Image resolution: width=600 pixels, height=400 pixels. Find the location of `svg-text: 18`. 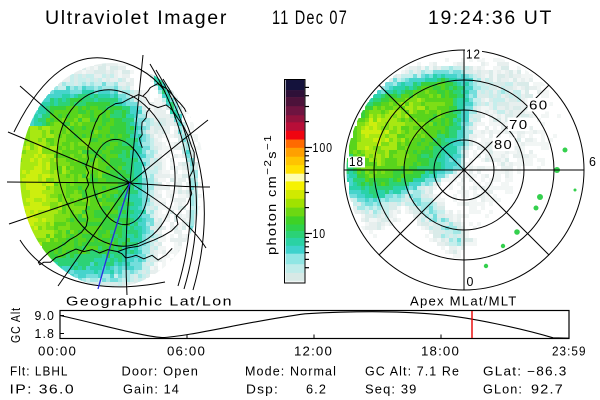

svg-text: 18 is located at coordinates (356, 162).